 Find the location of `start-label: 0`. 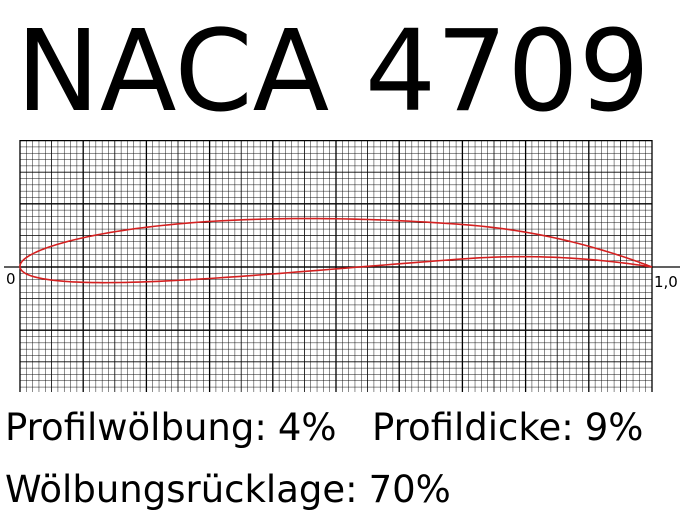

start-label: 0 is located at coordinates (11, 279).